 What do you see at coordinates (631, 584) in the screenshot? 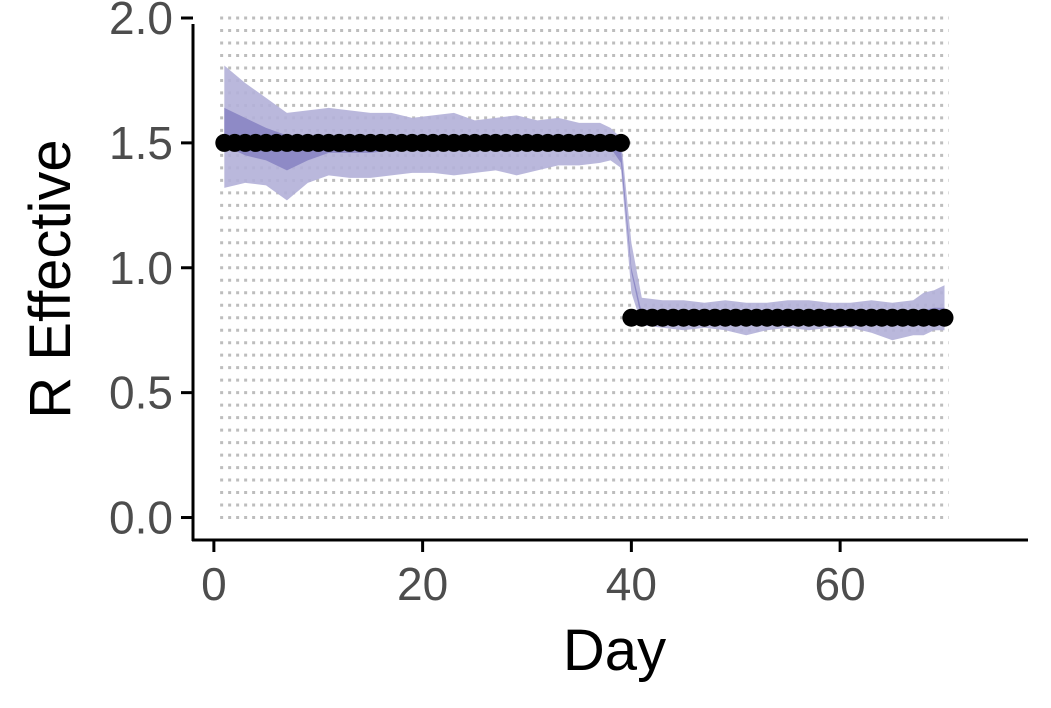
I see `x-tick-label: 40` at bounding box center [631, 584].